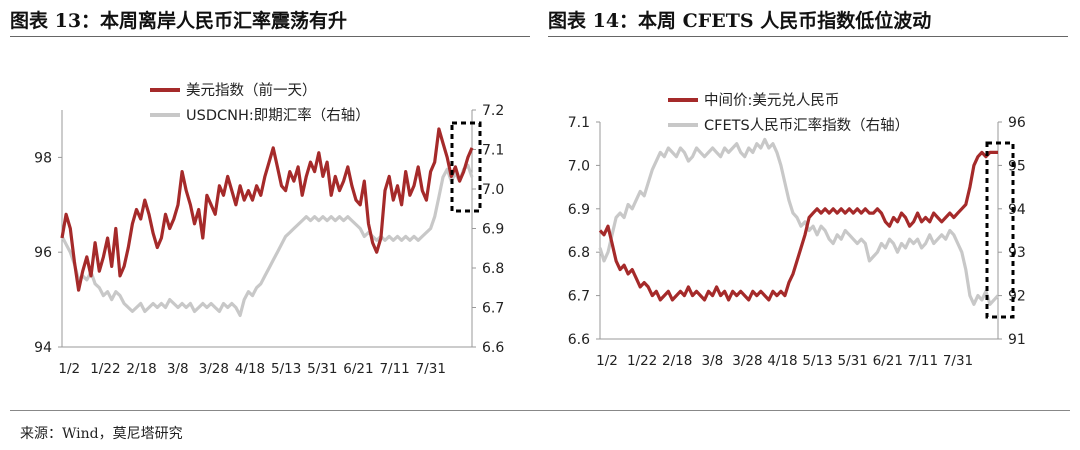 This screenshot has width=1080, height=450. Describe the element at coordinates (214, 369) in the screenshot. I see `c13-x-tick-label: 3/28` at that location.